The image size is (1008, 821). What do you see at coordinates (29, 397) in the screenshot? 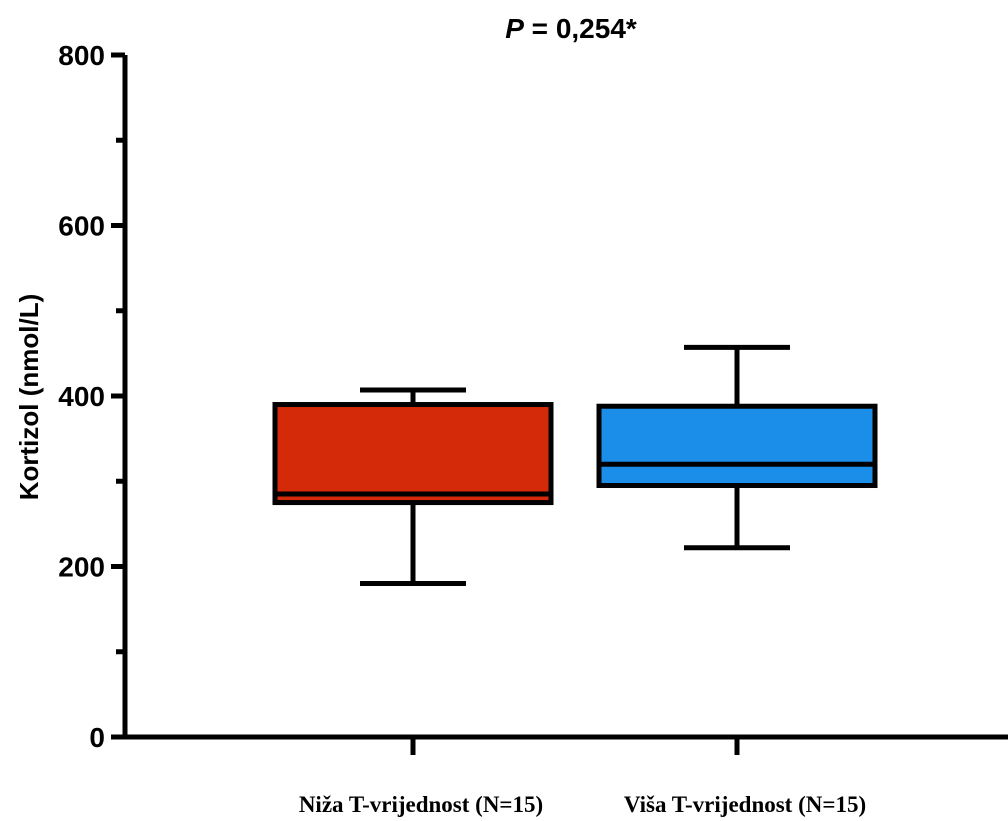
I see `y-axis-label: Kortizol (nmol/L)` at bounding box center [29, 397].